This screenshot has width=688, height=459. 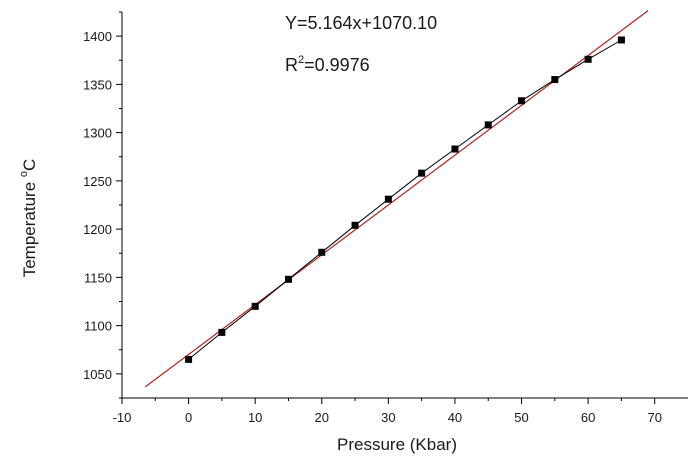 I want to click on r-squared-base: R, so click(x=291, y=65).